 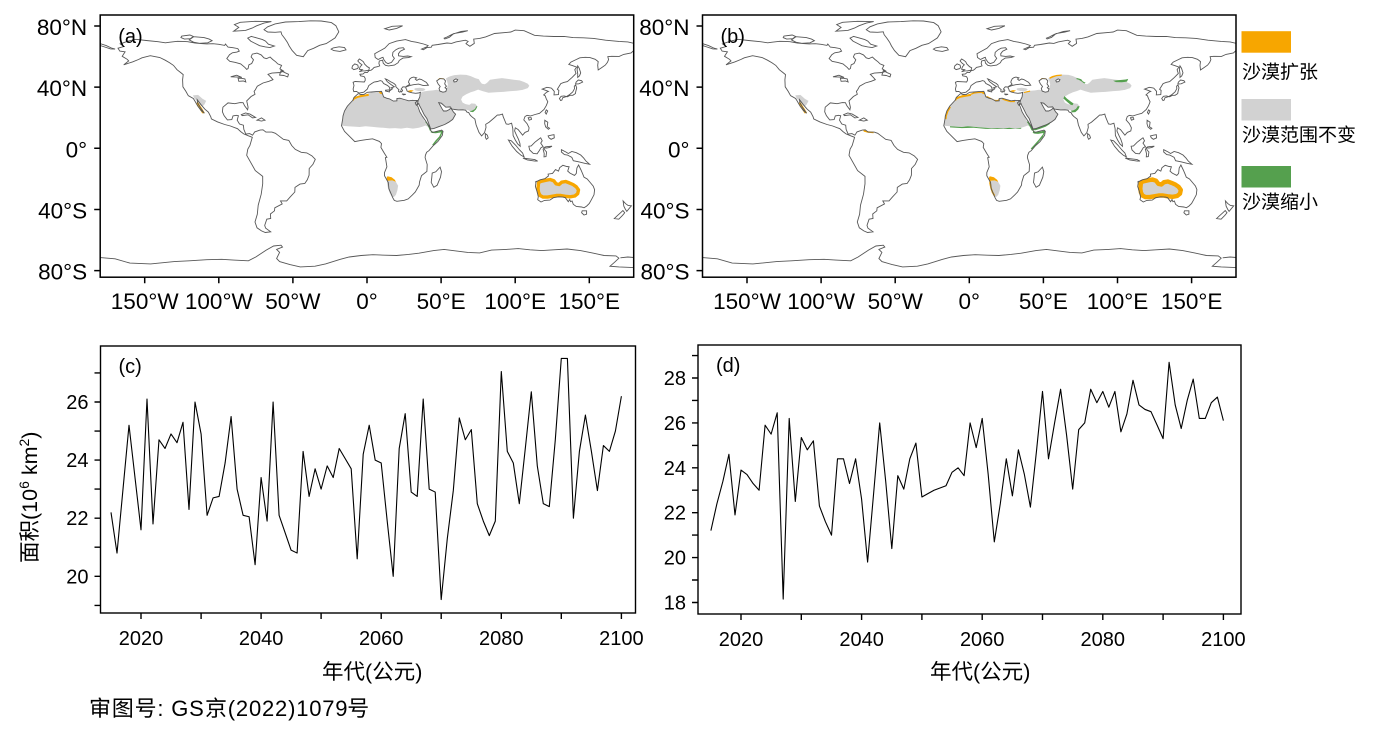 I want to click on svg-text: 18, so click(x=675, y=604).